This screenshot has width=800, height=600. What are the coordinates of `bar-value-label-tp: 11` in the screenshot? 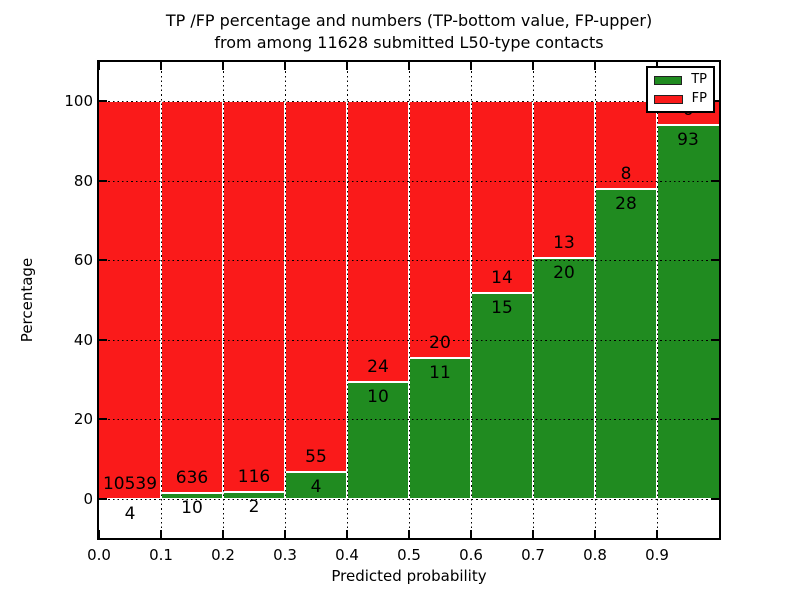 It's located at (440, 372).